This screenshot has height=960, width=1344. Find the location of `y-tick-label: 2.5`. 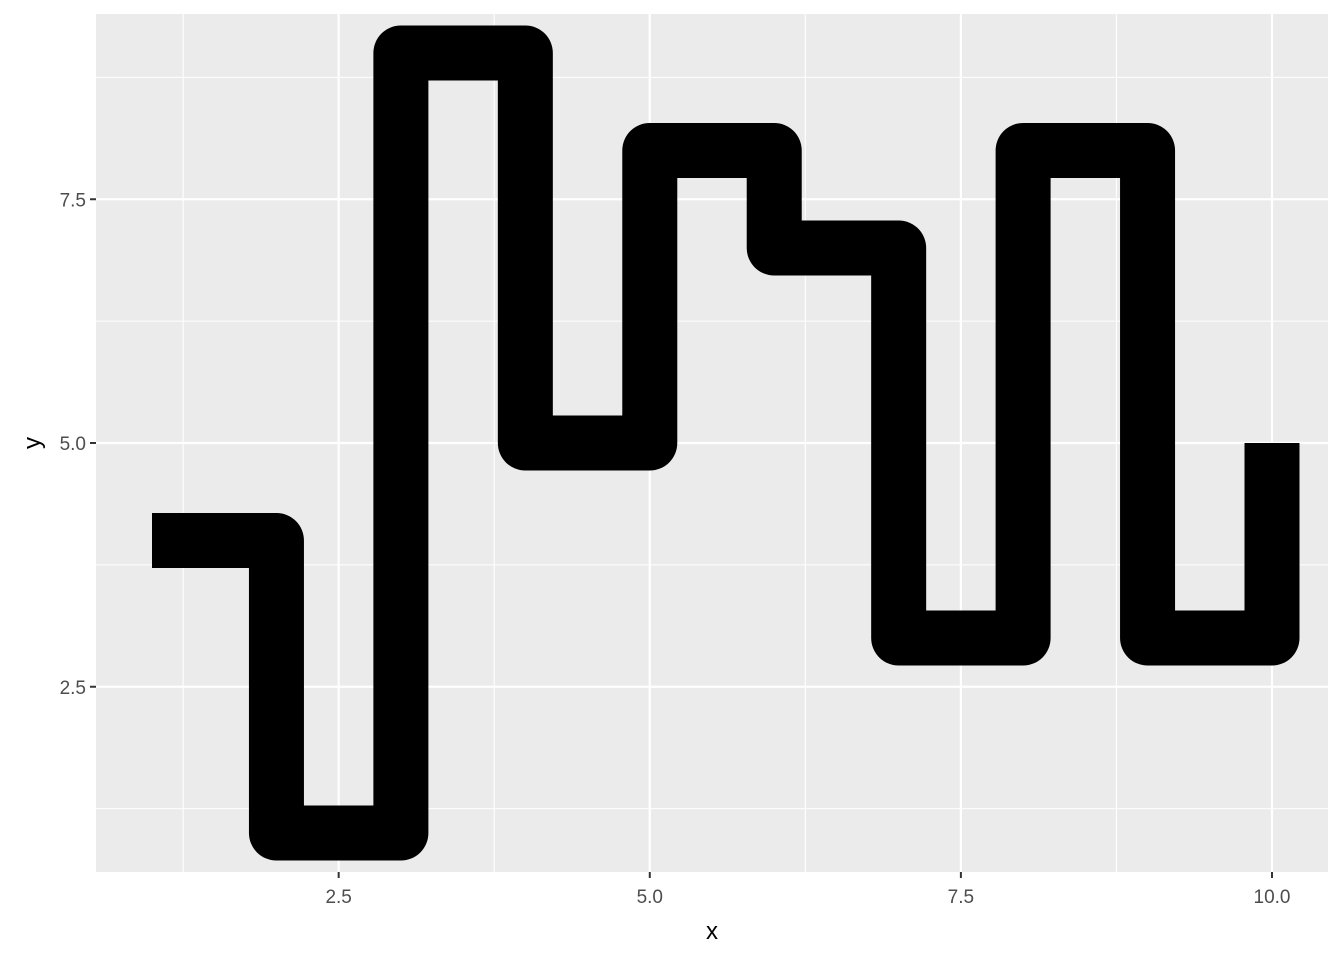

y-tick-label: 2.5 is located at coordinates (73, 688).